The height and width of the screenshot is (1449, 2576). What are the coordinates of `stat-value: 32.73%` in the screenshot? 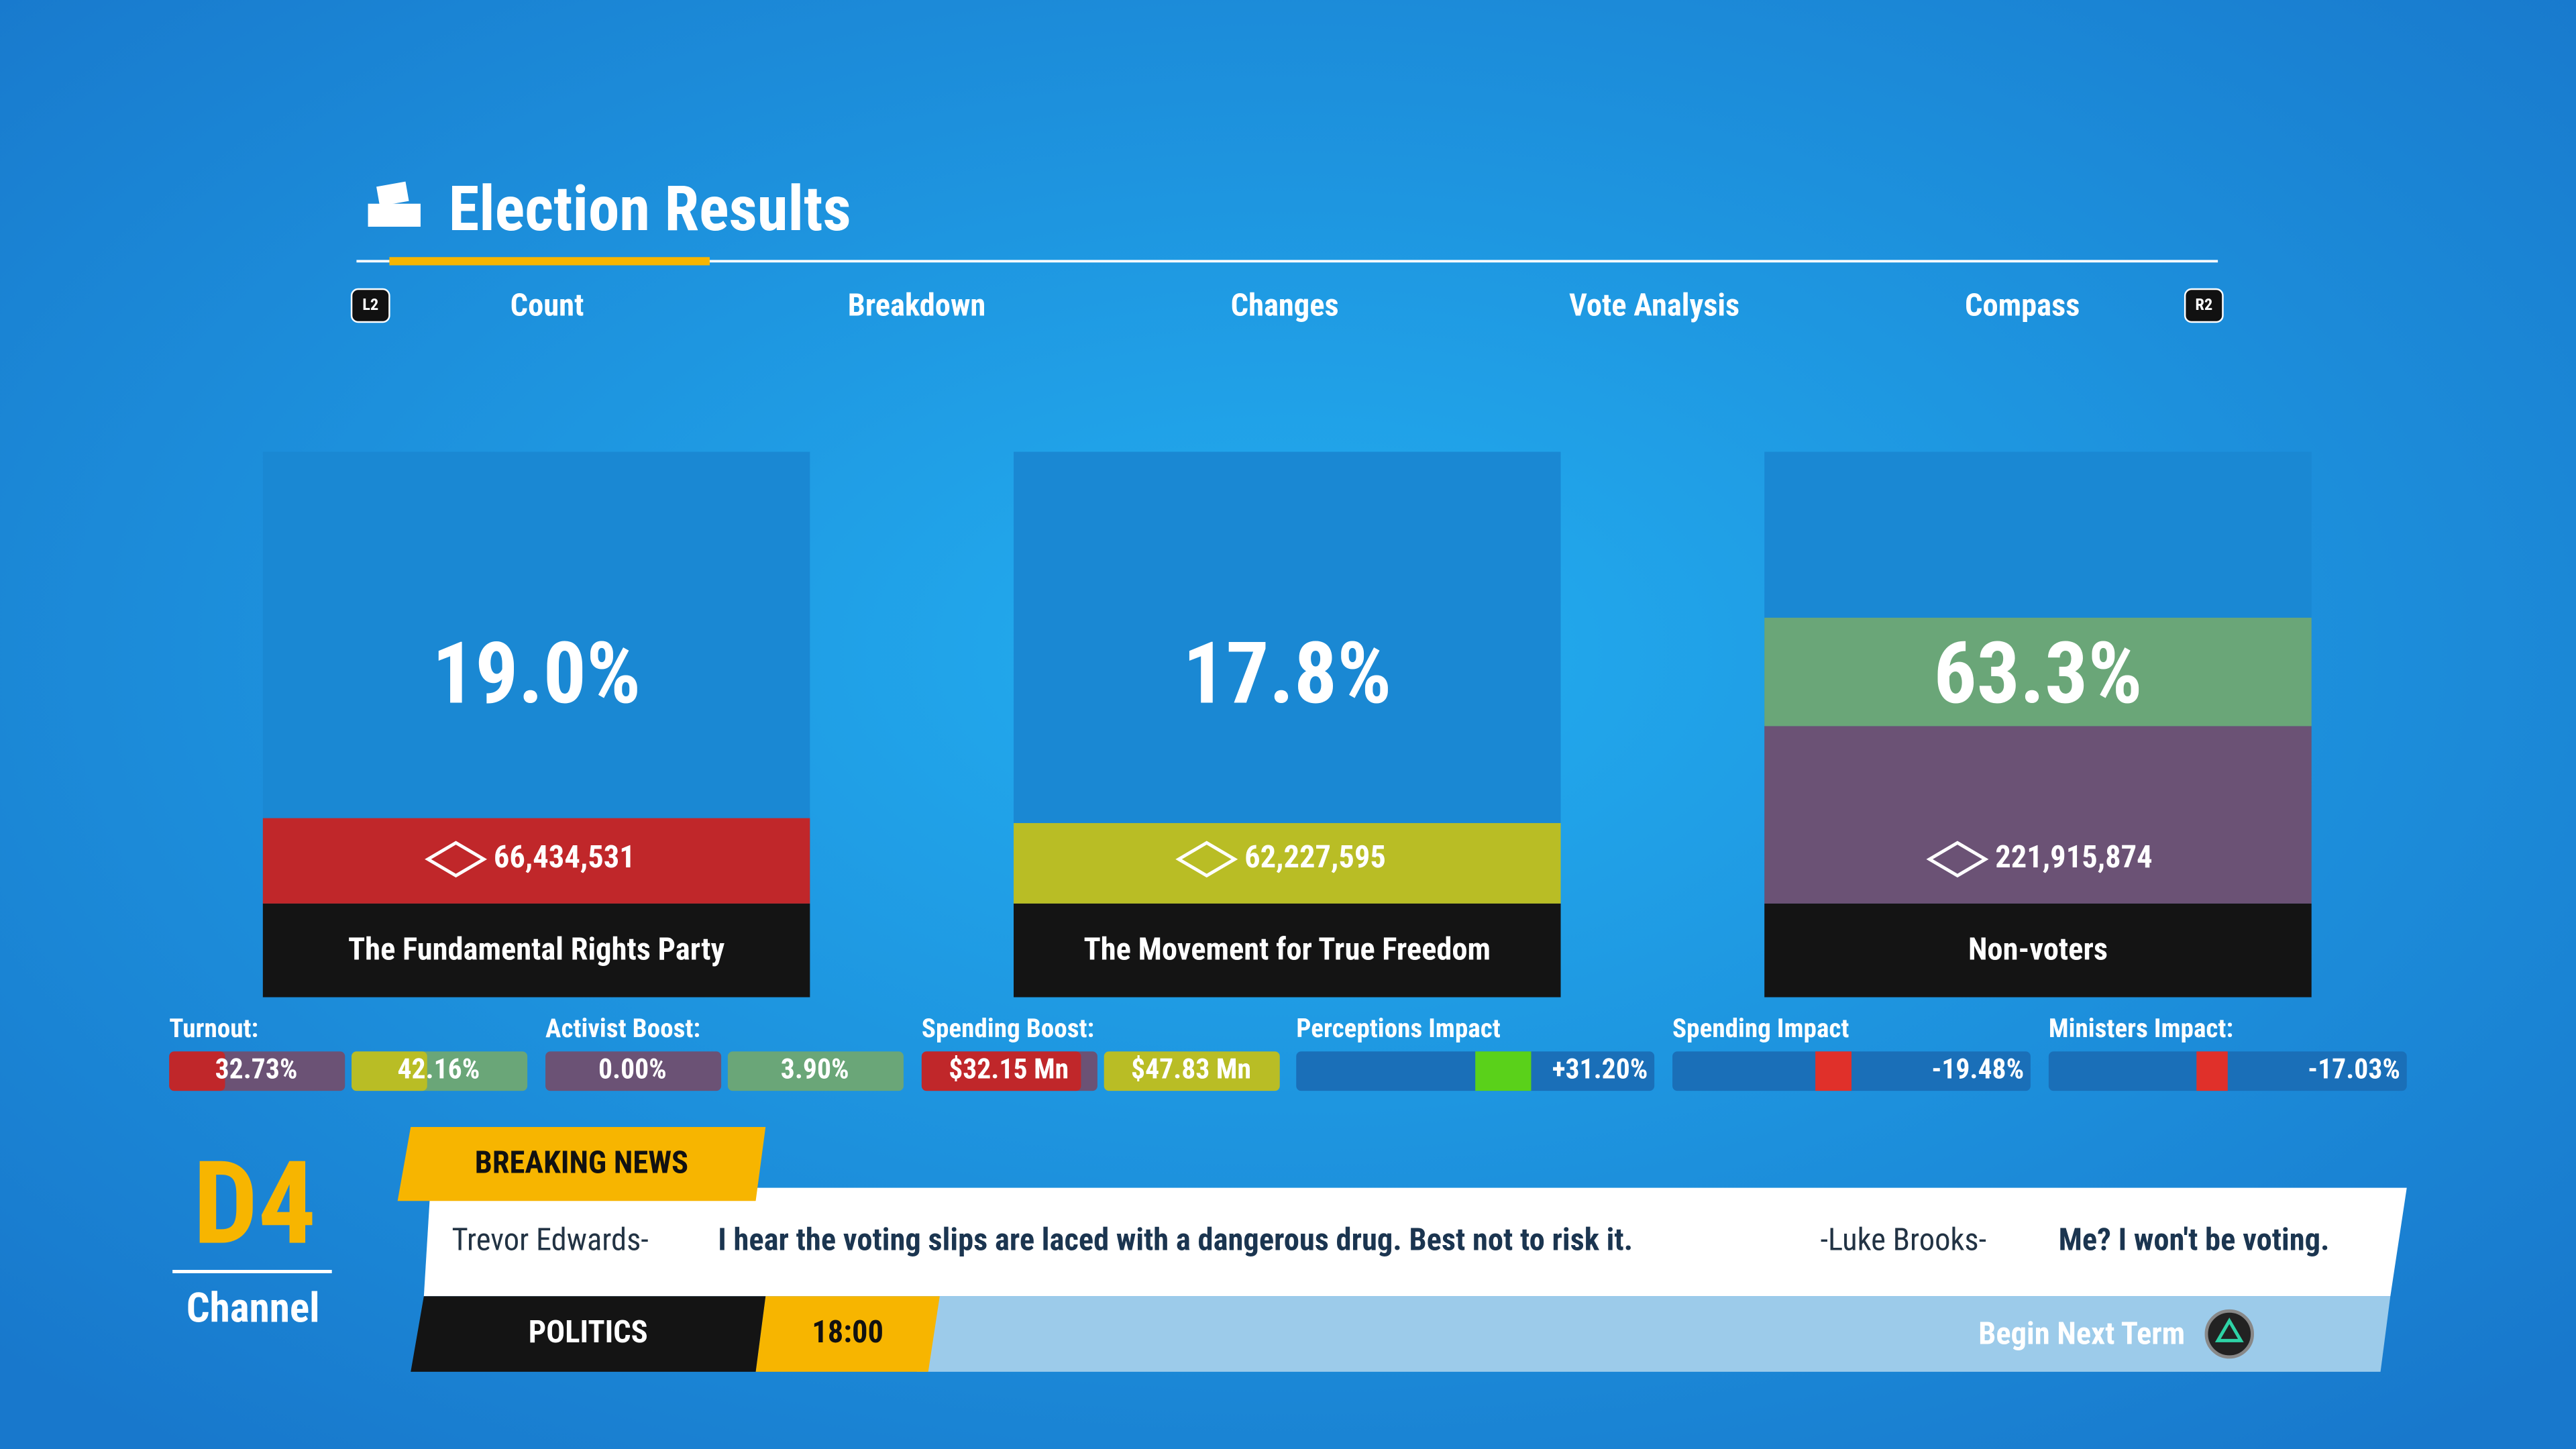 It's located at (256, 1069).